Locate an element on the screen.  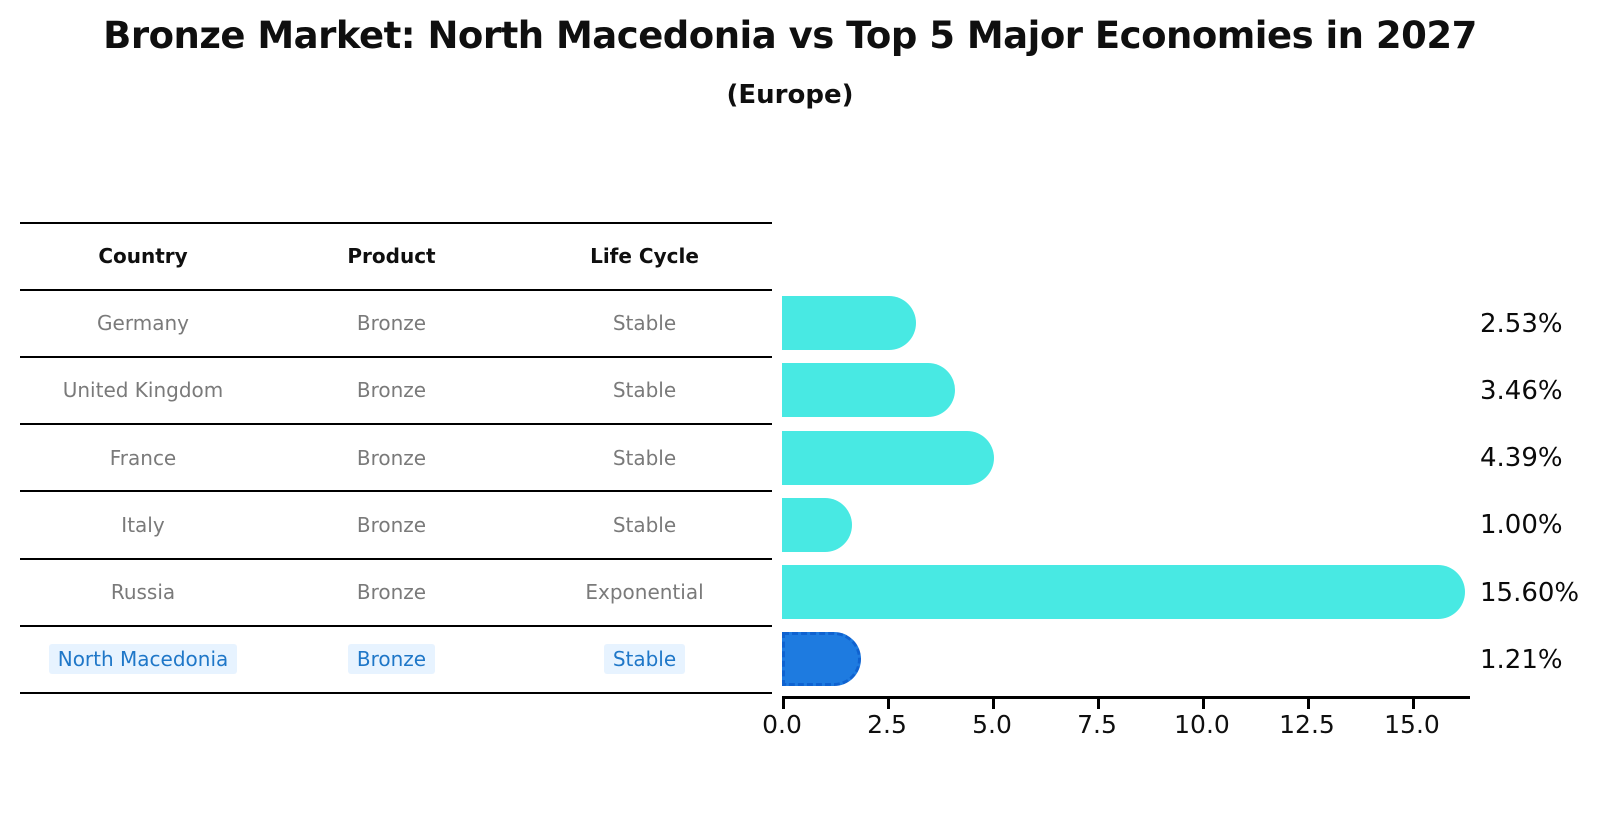
cell-country: France is located at coordinates (143, 457).